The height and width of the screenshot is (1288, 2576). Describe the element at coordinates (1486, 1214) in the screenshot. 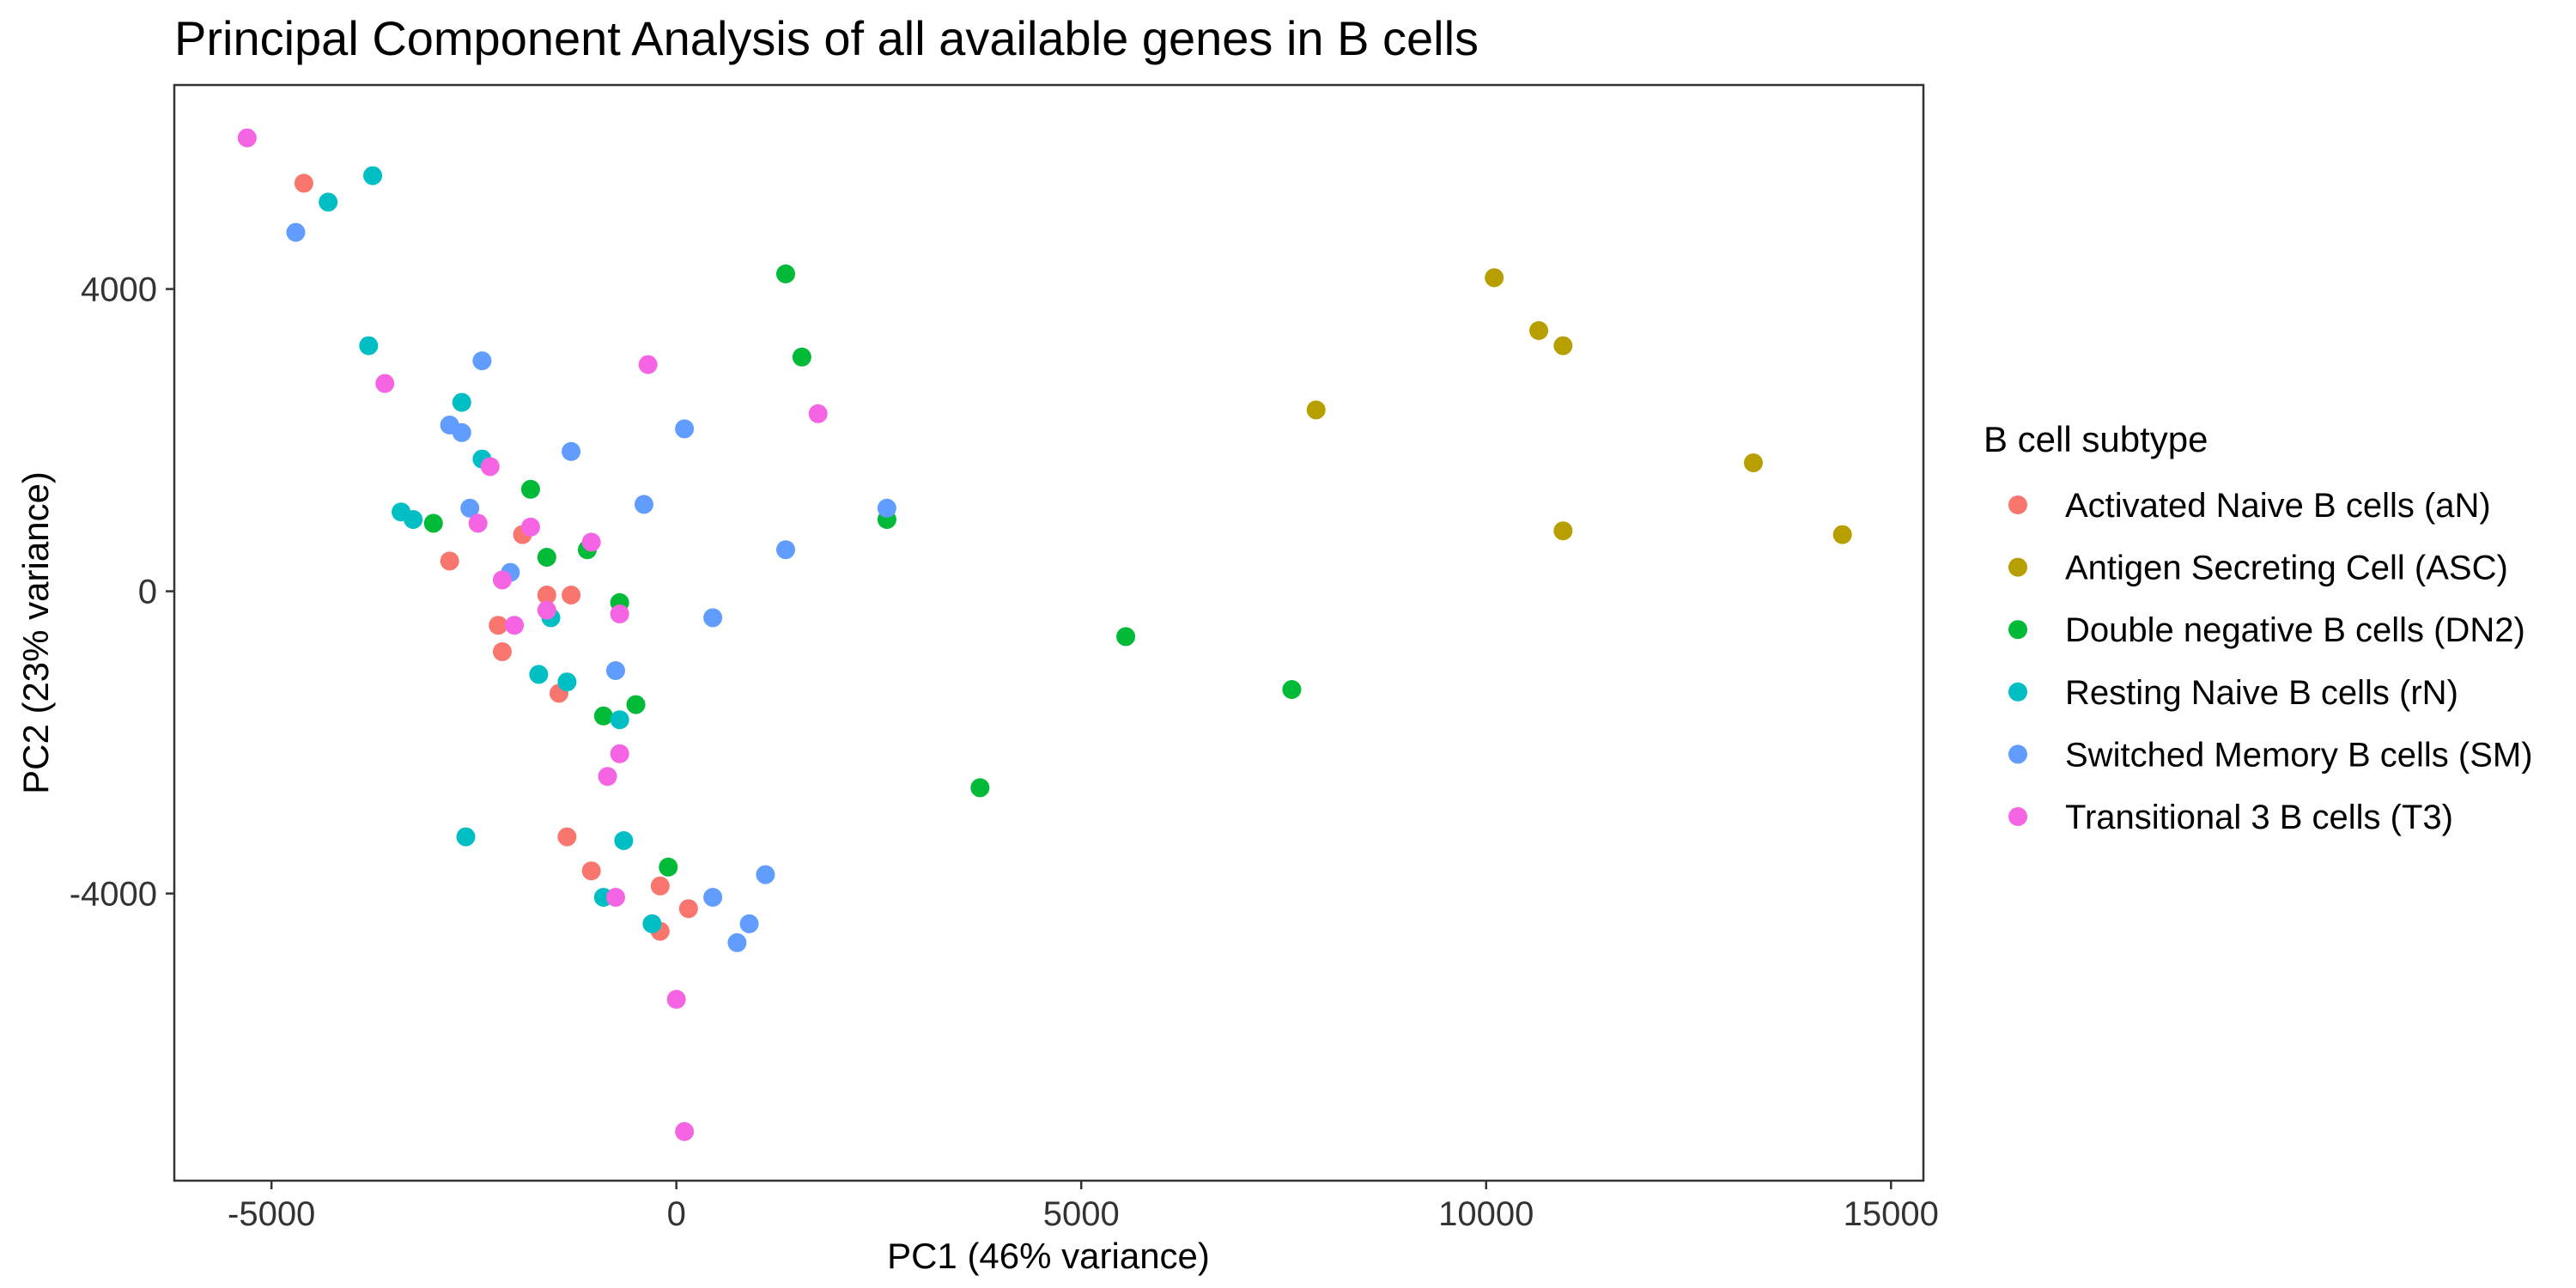

I see `x-tick-label: 10000` at that location.